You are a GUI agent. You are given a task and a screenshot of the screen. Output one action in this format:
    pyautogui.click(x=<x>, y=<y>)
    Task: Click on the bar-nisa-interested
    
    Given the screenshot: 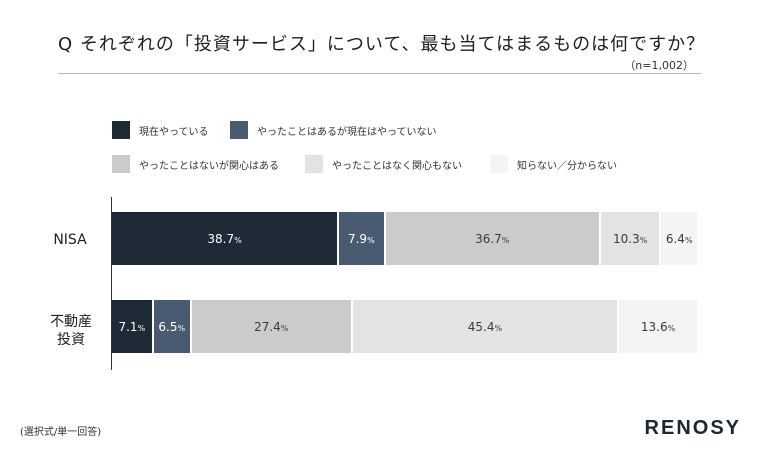 What is the action you would take?
    pyautogui.click(x=492, y=238)
    